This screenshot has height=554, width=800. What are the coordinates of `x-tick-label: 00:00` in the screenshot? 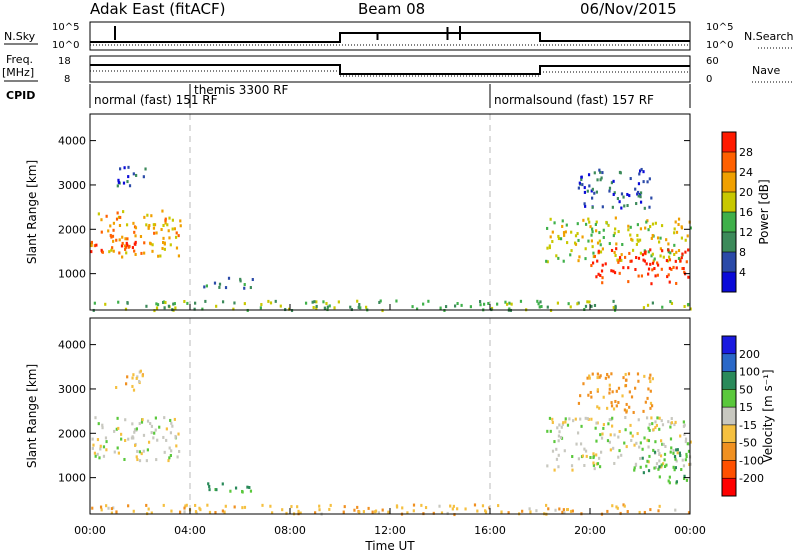 It's located at (690, 530).